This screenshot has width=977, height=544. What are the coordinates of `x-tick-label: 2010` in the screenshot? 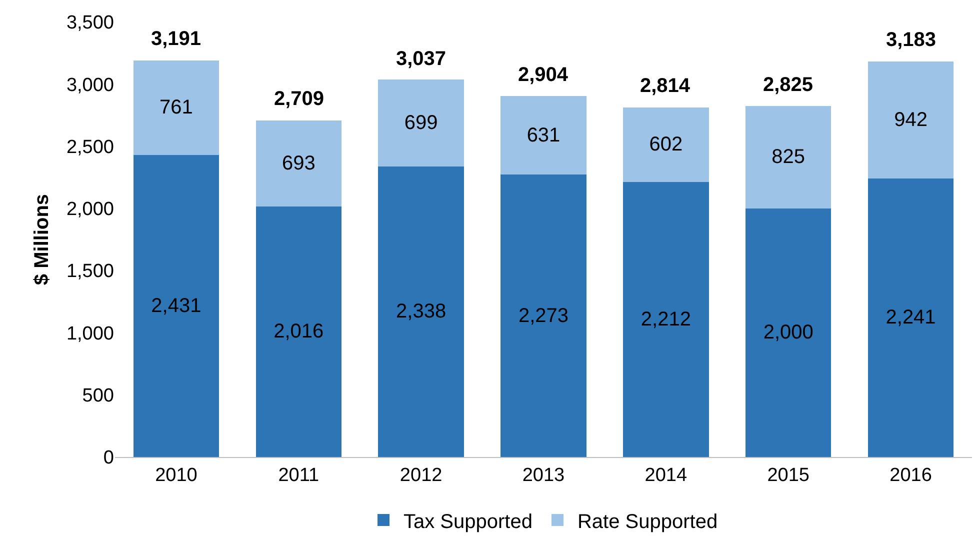 It's located at (176, 475).